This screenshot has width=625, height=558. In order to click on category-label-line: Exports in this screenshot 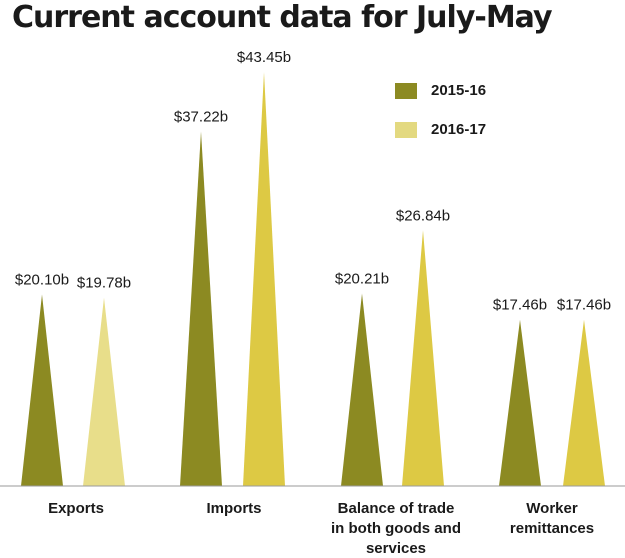, I will do `click(76, 508)`.